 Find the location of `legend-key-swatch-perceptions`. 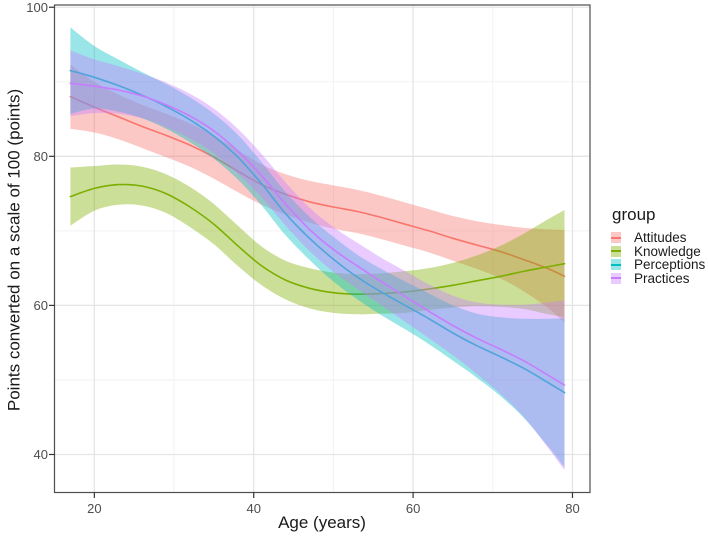

legend-key-swatch-perceptions is located at coordinates (616, 265).